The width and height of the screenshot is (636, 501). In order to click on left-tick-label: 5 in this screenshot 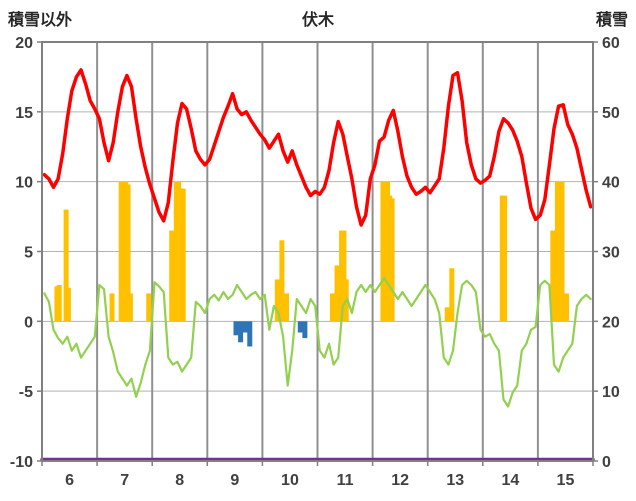, I will do `click(28, 253)`.